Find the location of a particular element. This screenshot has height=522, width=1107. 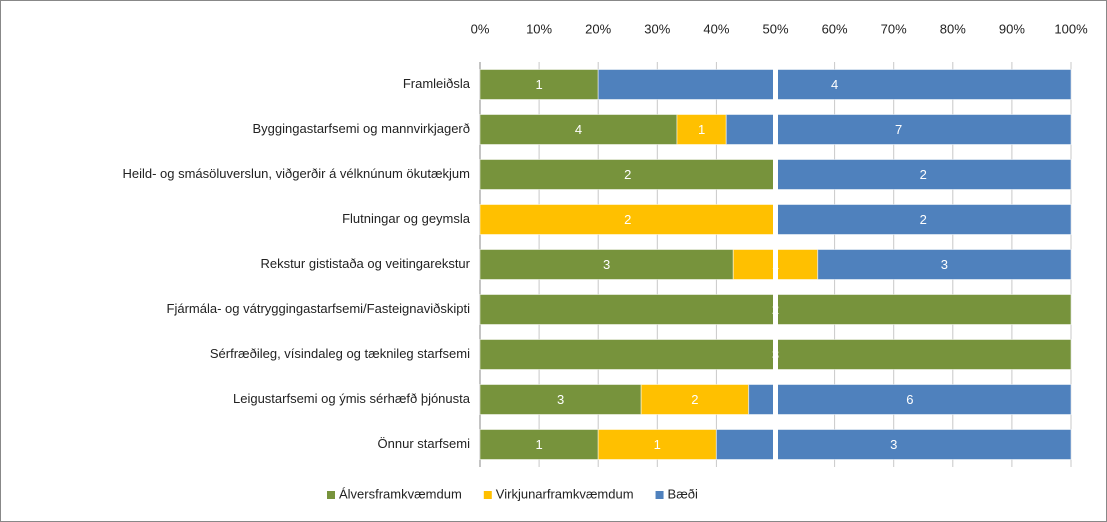

y-tick-label: Framleiðsla is located at coordinates (437, 83).